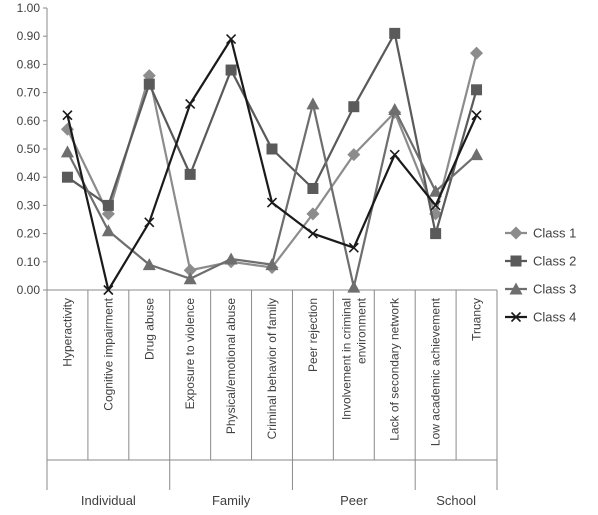  Describe the element at coordinates (436, 371) in the screenshot. I see `category-label: Low academic achievement` at that location.